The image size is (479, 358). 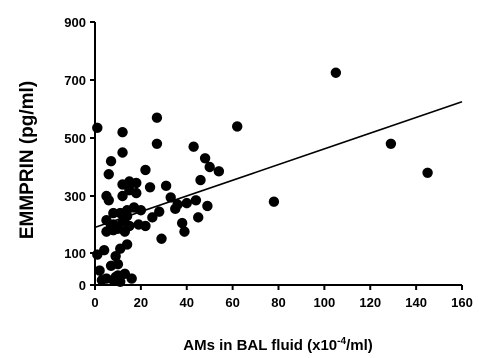 What do you see at coordinates (370, 302) in the screenshot?
I see `x-tick-label: 120` at bounding box center [370, 302].